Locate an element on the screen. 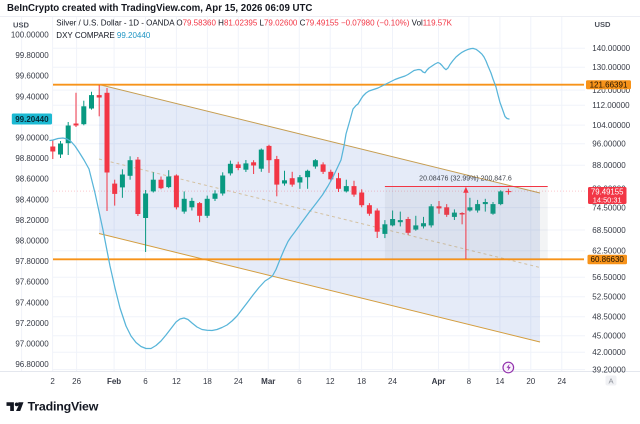 The image size is (640, 424). svg-text: TradingView is located at coordinates (63, 406).